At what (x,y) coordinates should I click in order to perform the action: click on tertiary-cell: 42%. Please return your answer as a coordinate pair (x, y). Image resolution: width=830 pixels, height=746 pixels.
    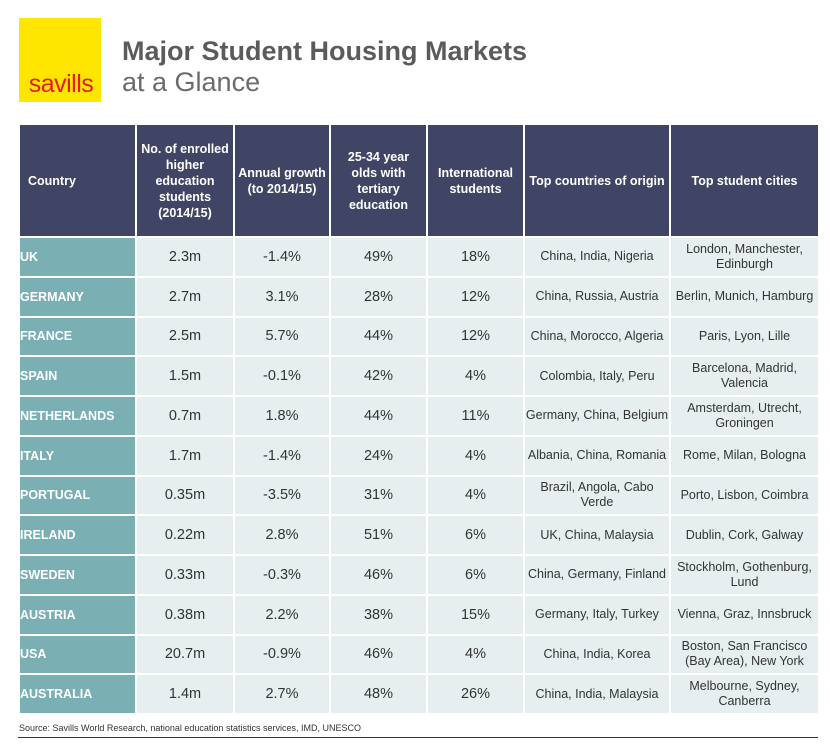
    Looking at the image, I should click on (378, 376).